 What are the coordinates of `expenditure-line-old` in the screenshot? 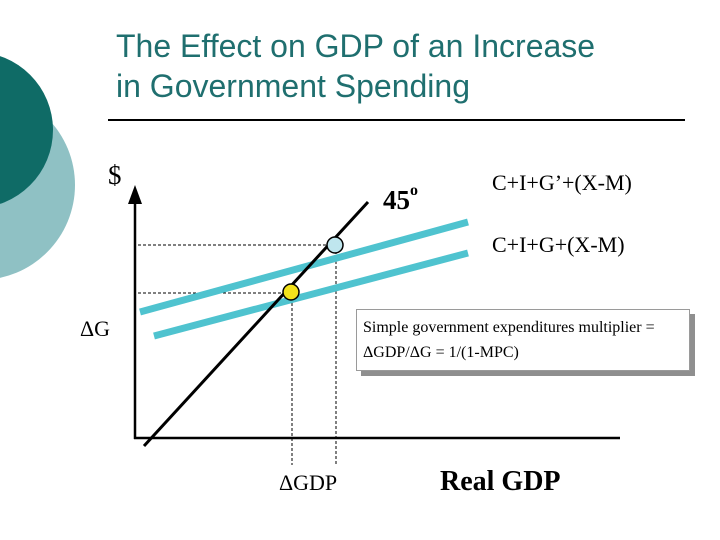 It's located at (311, 294).